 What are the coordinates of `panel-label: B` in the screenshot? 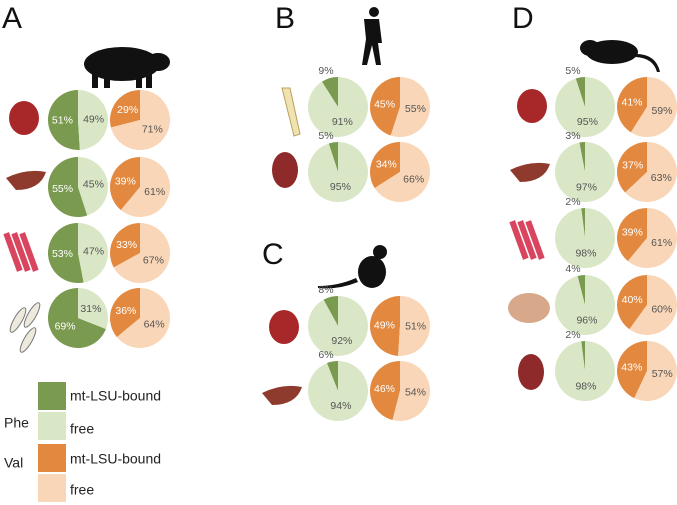 It's located at (285, 18).